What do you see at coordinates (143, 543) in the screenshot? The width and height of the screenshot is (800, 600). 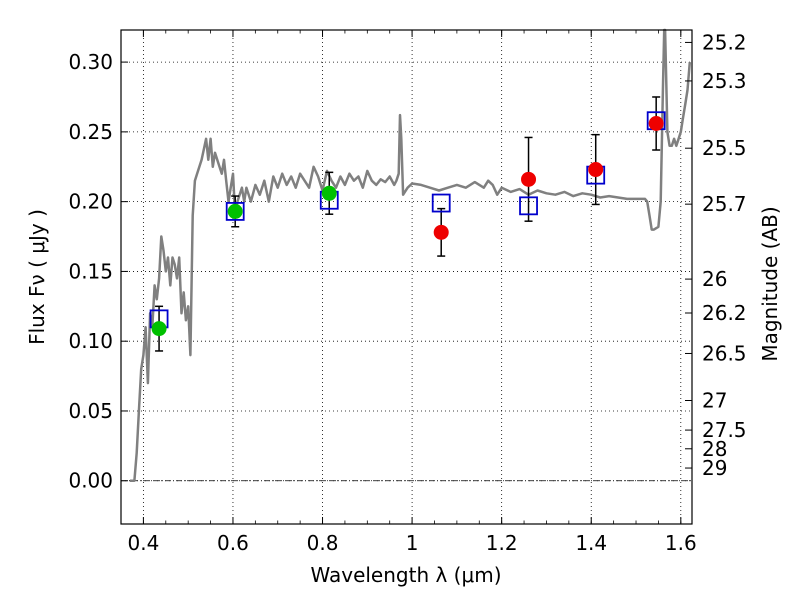 I see `x-tick-label: 0.4` at bounding box center [143, 543].